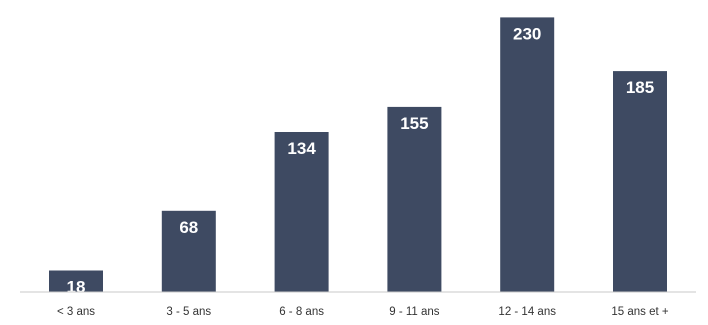 The width and height of the screenshot is (708, 325). I want to click on x-tick-label: 3 - 5 ans, so click(188, 312).